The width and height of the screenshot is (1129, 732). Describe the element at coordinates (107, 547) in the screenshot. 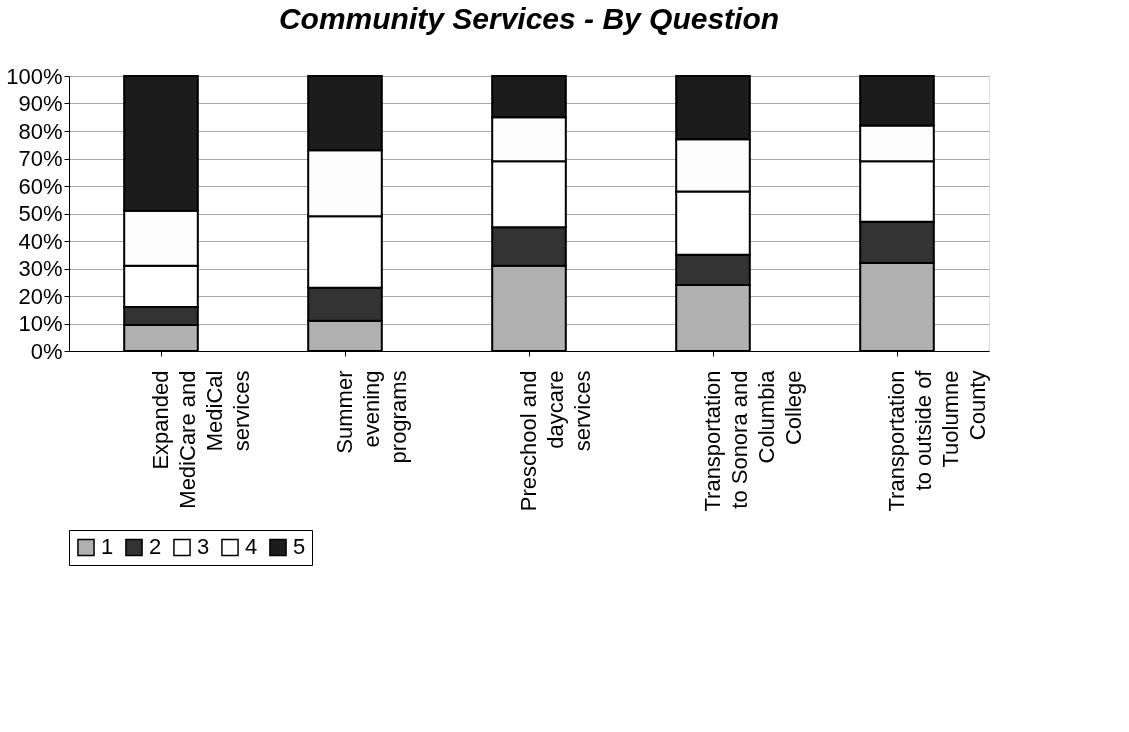

I see `legend-label: 1` at that location.